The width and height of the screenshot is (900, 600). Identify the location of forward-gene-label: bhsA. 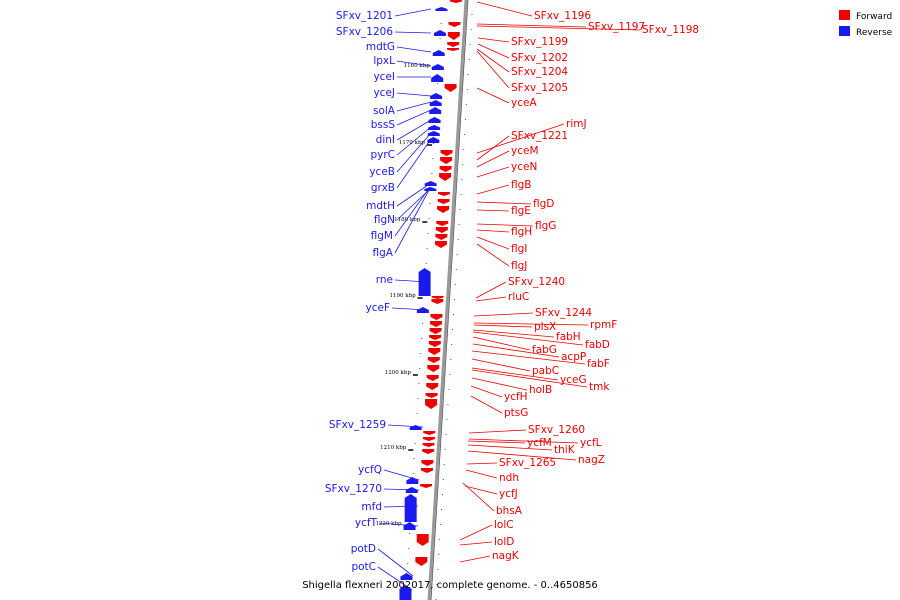
(509, 511).